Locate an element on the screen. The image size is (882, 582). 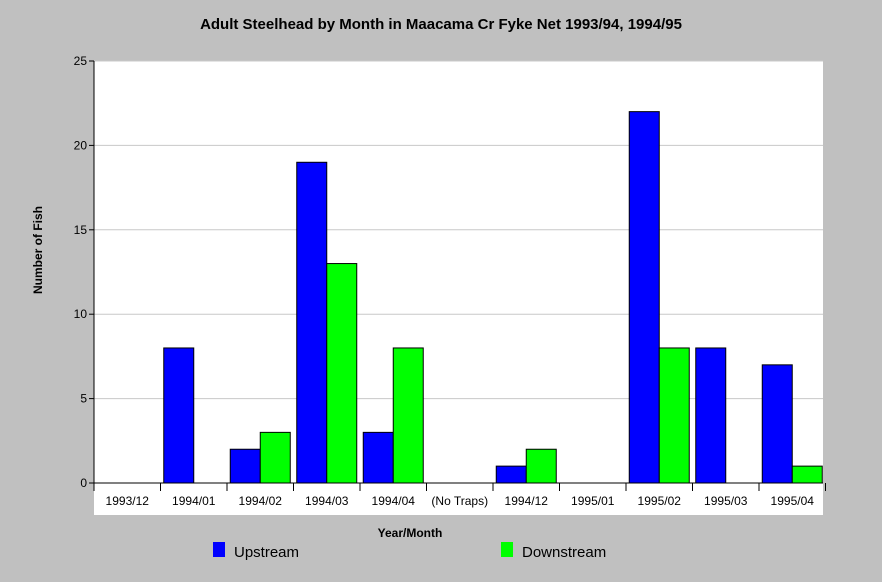
x-tick-label: 1994/12 is located at coordinates (527, 501).